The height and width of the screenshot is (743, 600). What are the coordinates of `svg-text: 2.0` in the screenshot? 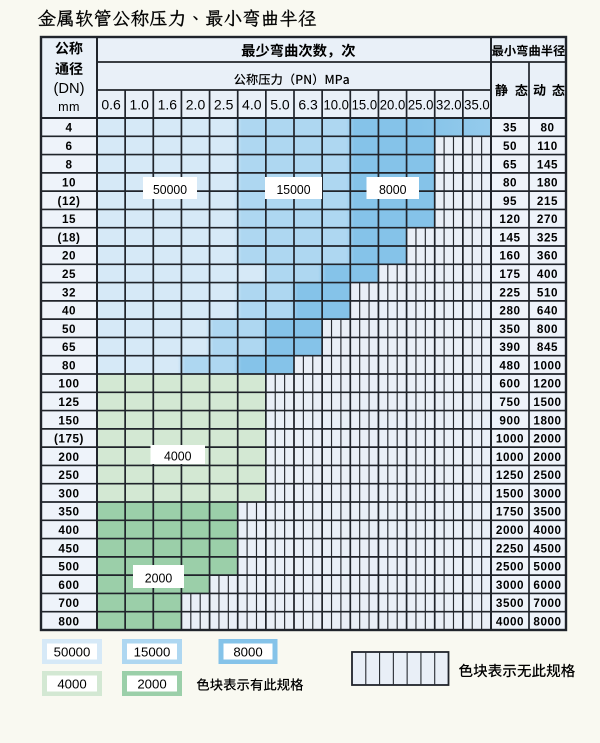 It's located at (196, 105).